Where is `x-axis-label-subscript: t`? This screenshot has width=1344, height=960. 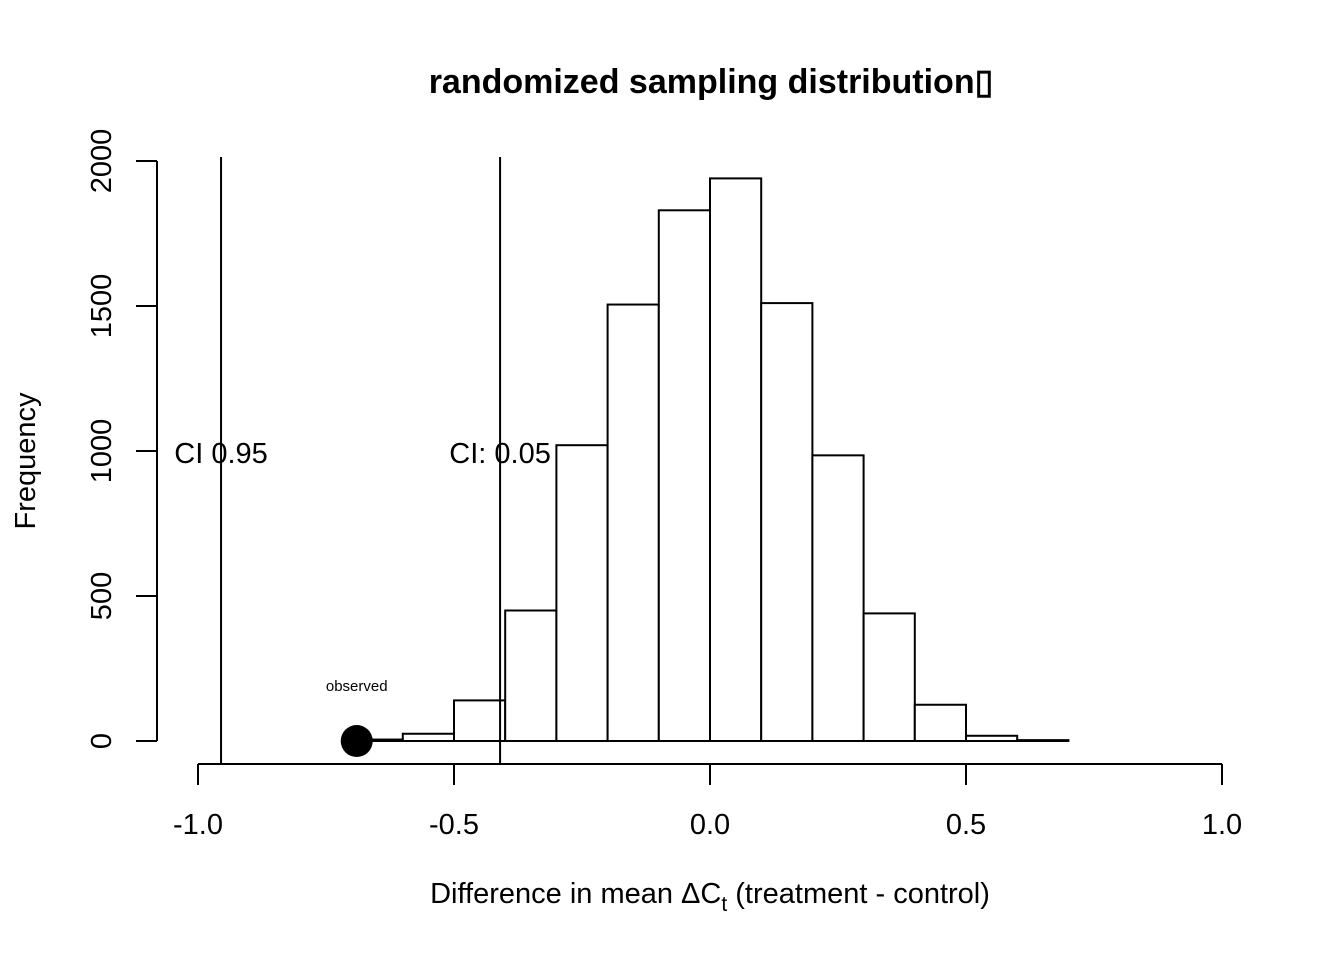 x-axis-label-subscript: t is located at coordinates (724, 904).